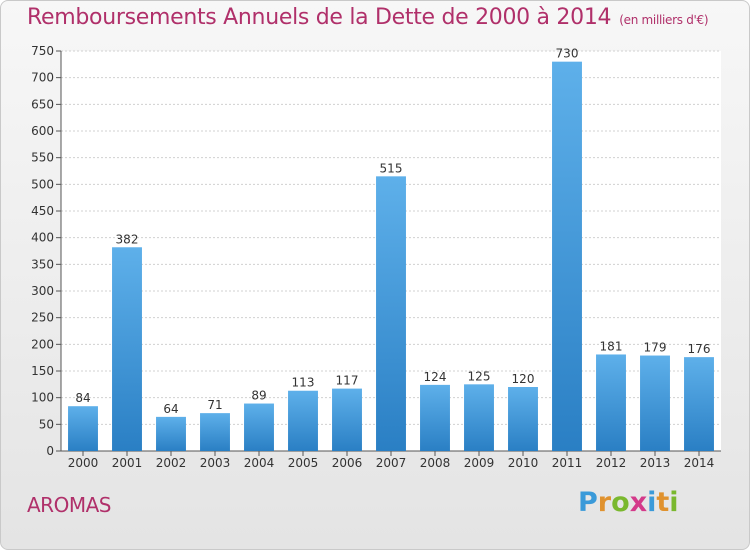 This screenshot has width=750, height=550. What do you see at coordinates (42, 131) in the screenshot?
I see `y-tick-label: 600` at bounding box center [42, 131].